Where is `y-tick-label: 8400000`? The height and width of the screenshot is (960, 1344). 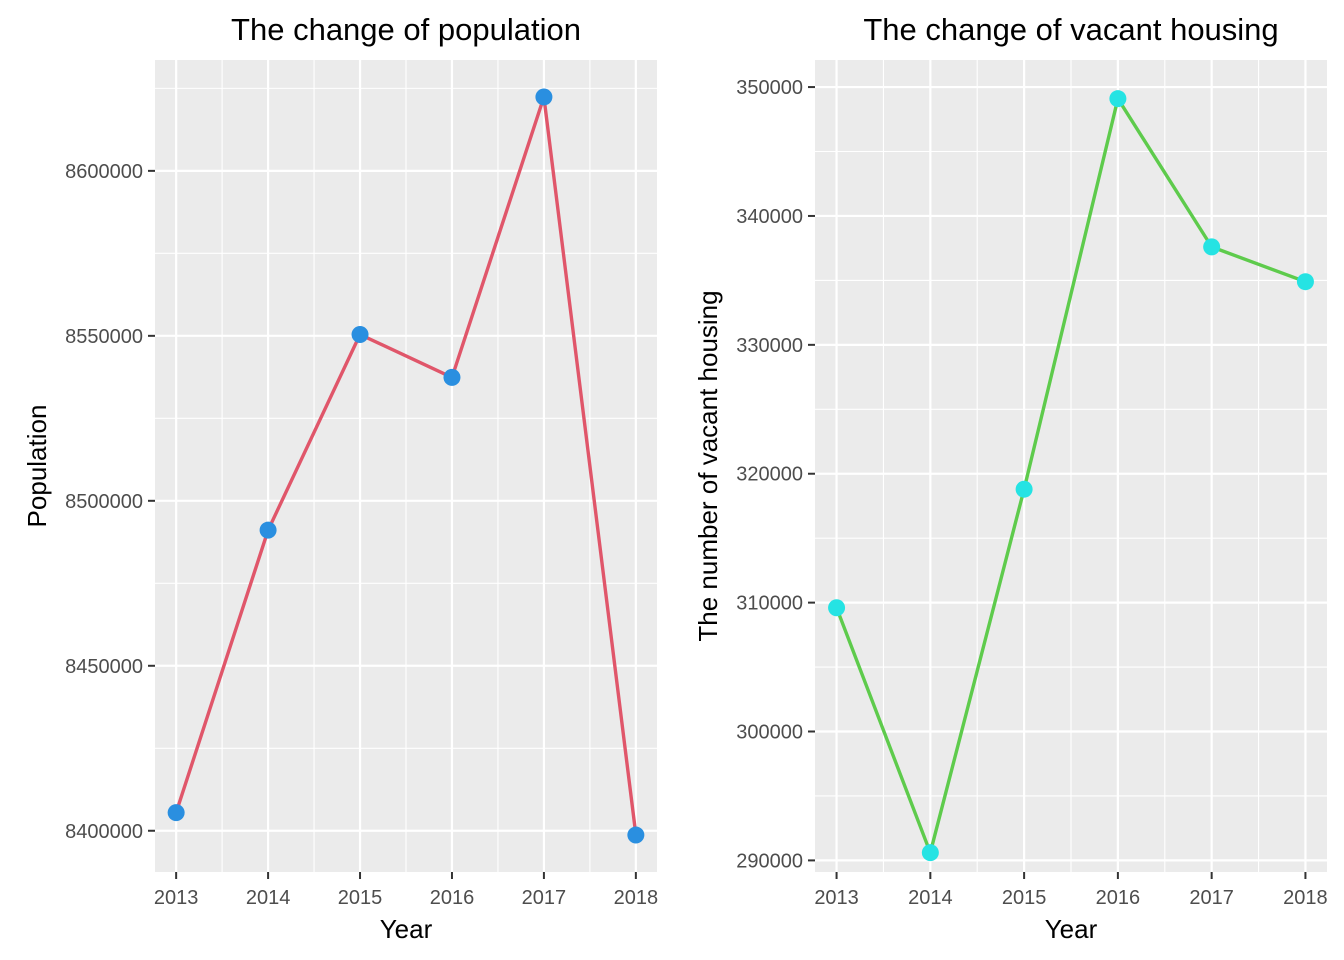 y-tick-label: 8400000 is located at coordinates (104, 832).